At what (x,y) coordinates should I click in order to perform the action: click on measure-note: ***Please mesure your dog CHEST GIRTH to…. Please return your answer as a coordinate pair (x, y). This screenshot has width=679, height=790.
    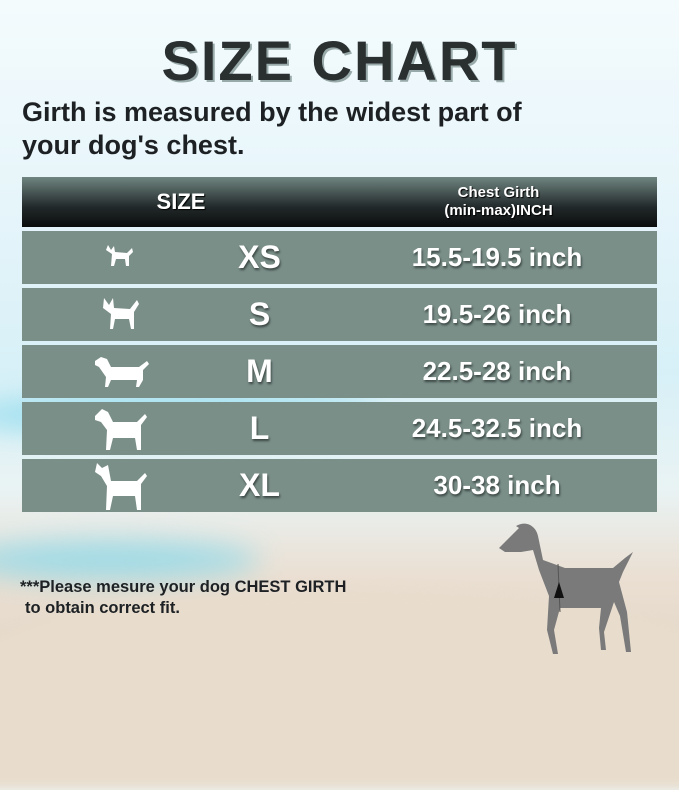
    Looking at the image, I should click on (183, 598).